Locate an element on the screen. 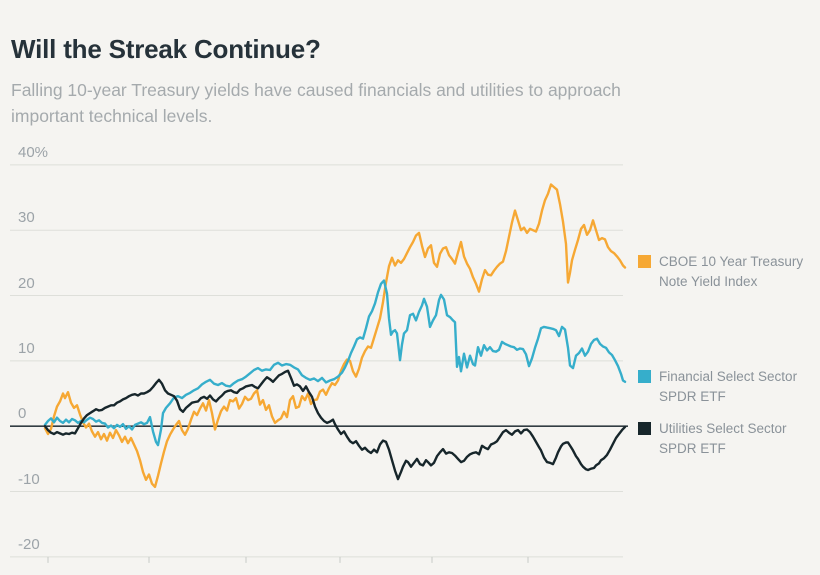 This screenshot has width=820, height=575. legend-label-line: Financial Select Sector is located at coordinates (728, 376).